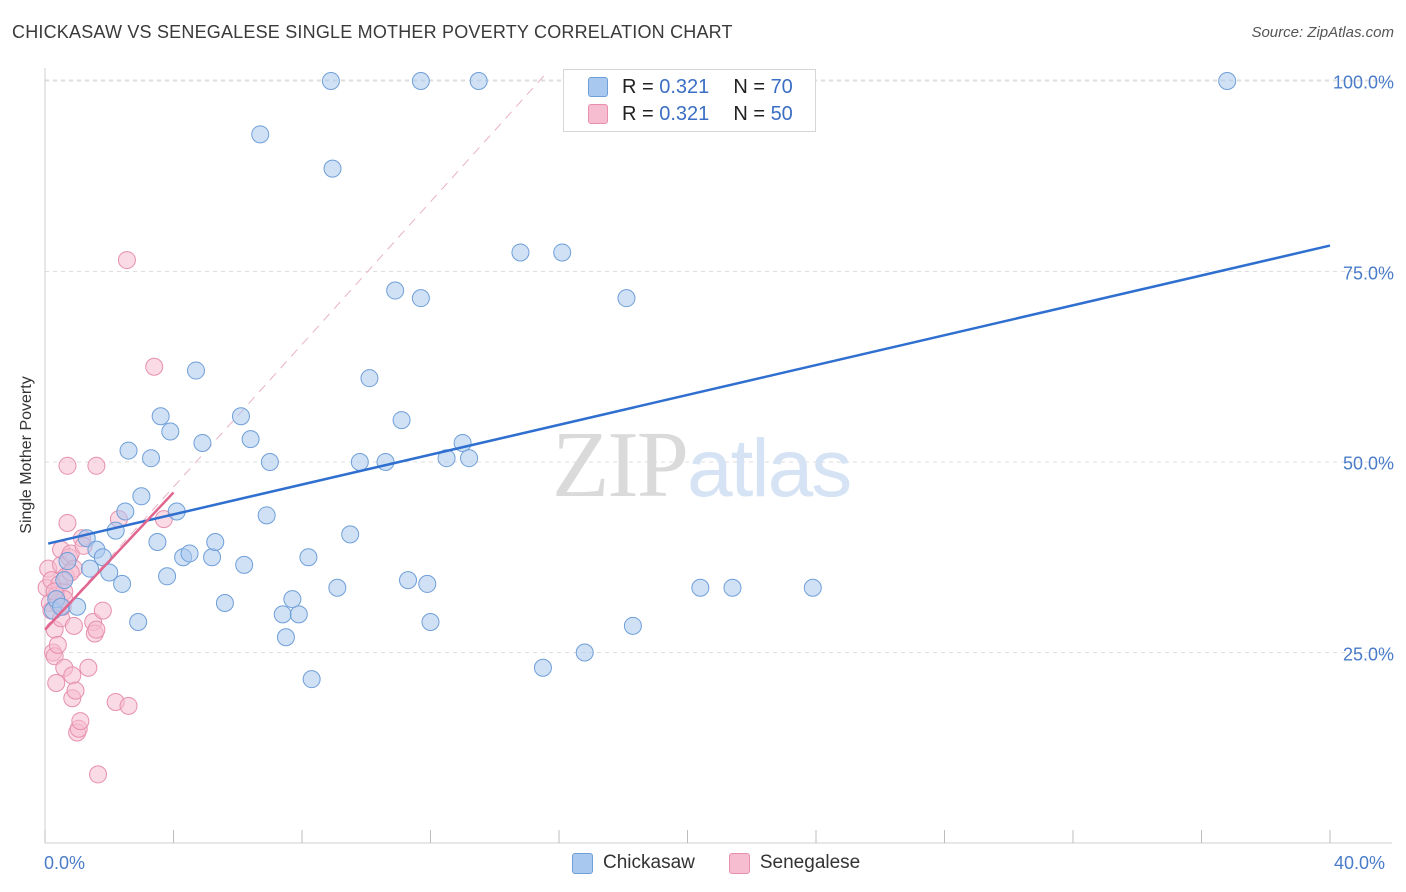  I want to click on watermark-zip: ZIP, so click(620, 465).